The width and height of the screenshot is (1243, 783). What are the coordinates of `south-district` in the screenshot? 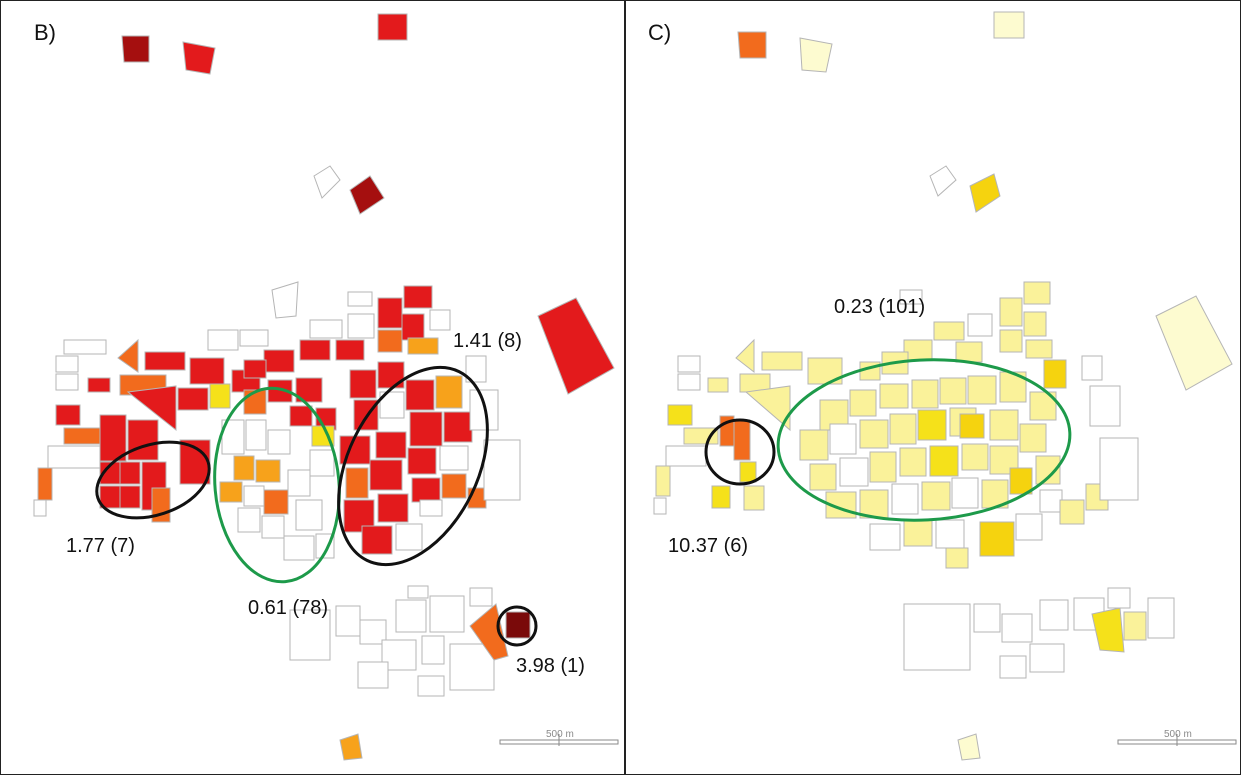 It's located at (392, 641).